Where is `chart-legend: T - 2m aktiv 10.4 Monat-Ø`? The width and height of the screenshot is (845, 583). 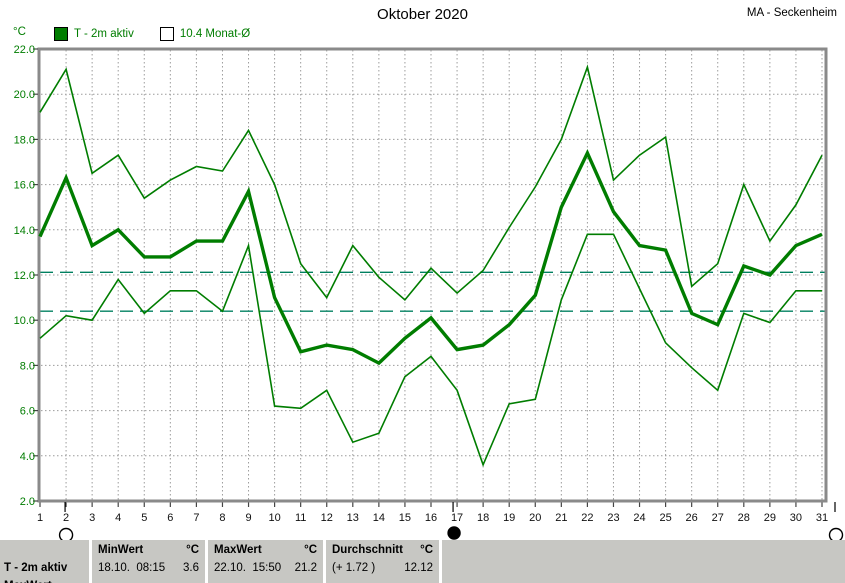
chart-legend: T - 2m aktiv 10.4 Monat-Ø is located at coordinates (165, 34).